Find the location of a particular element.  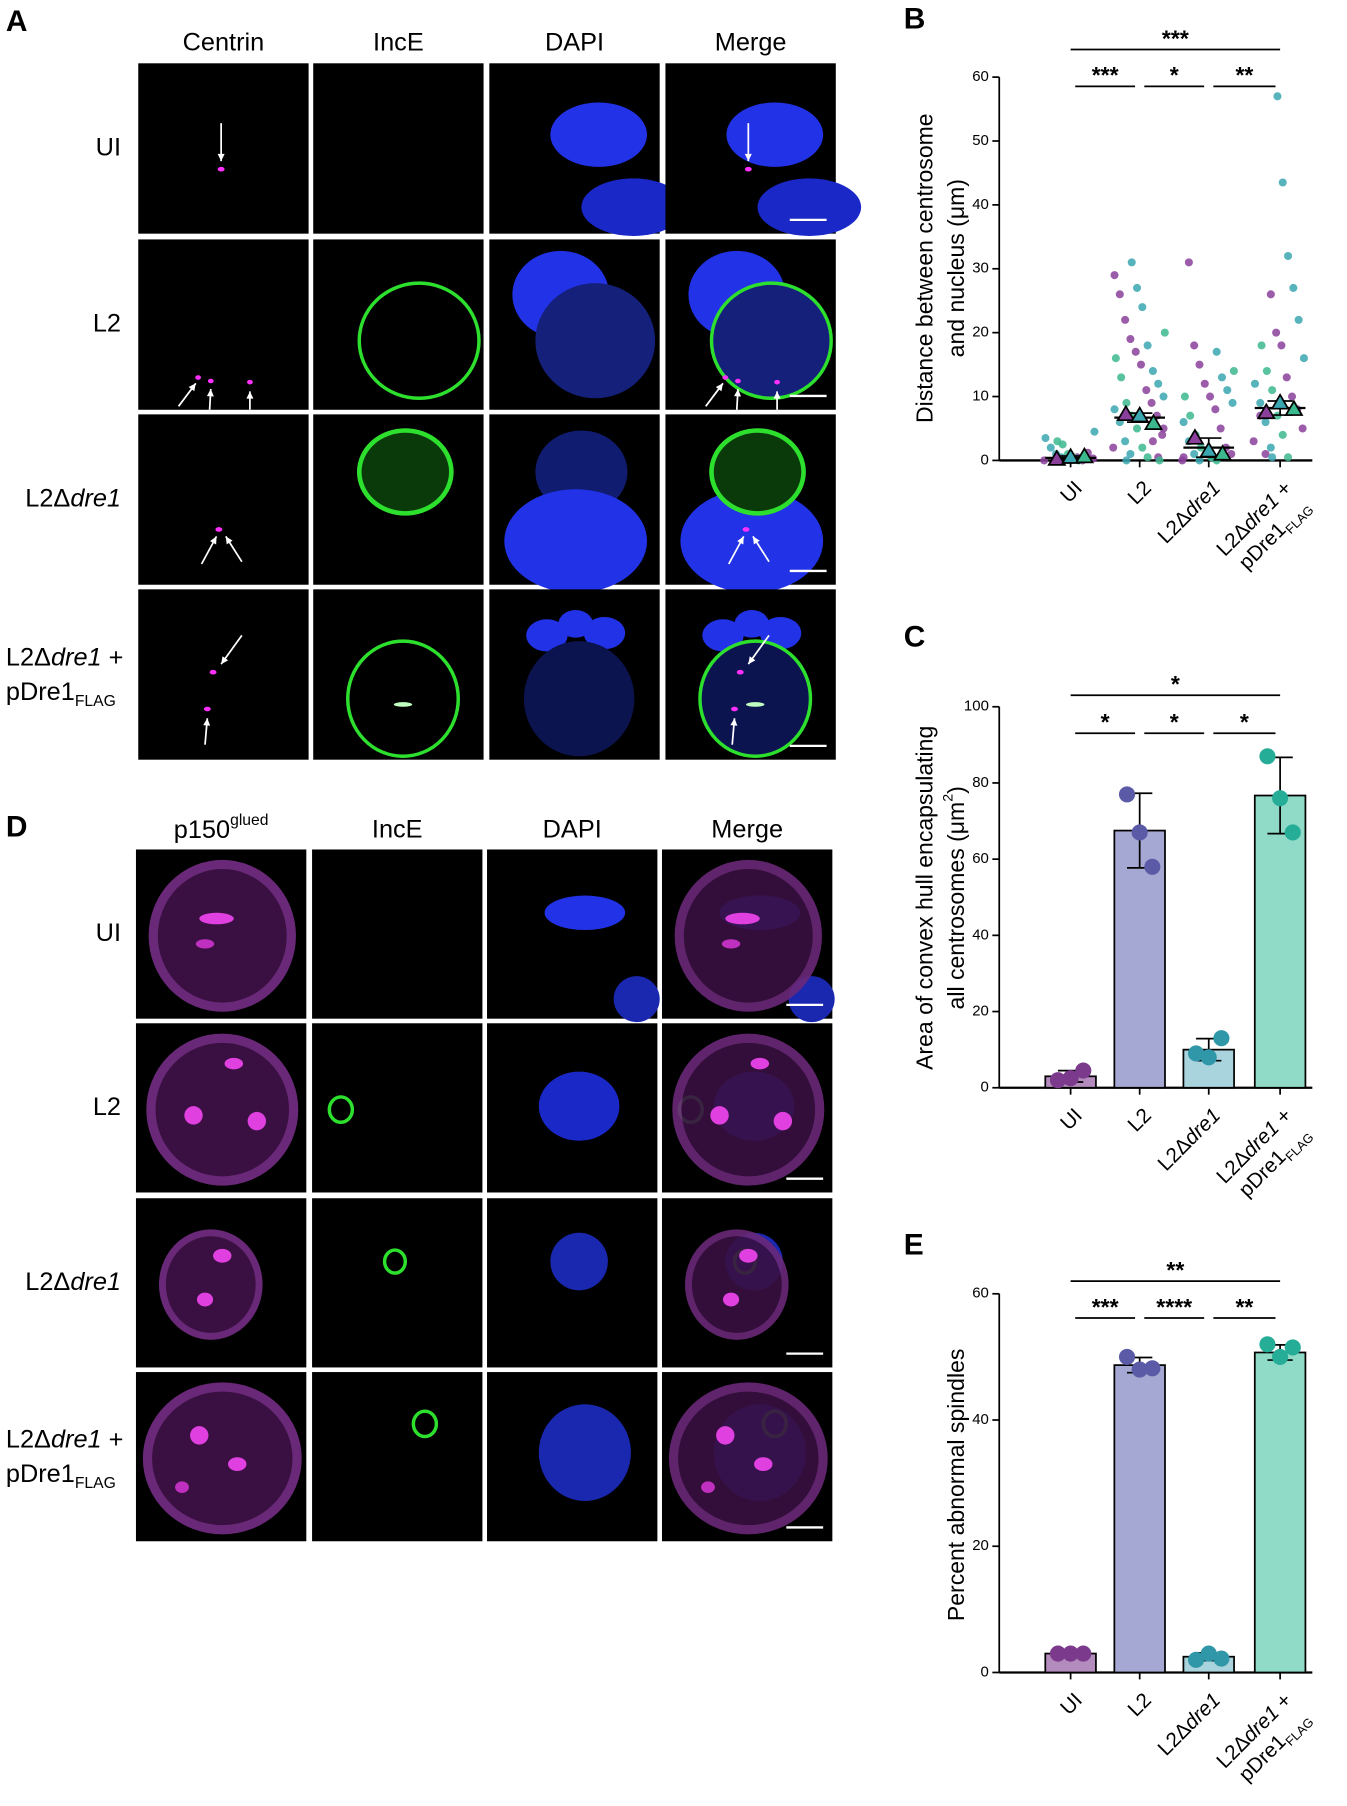

y-tick-label: 20 is located at coordinates (980, 1010).